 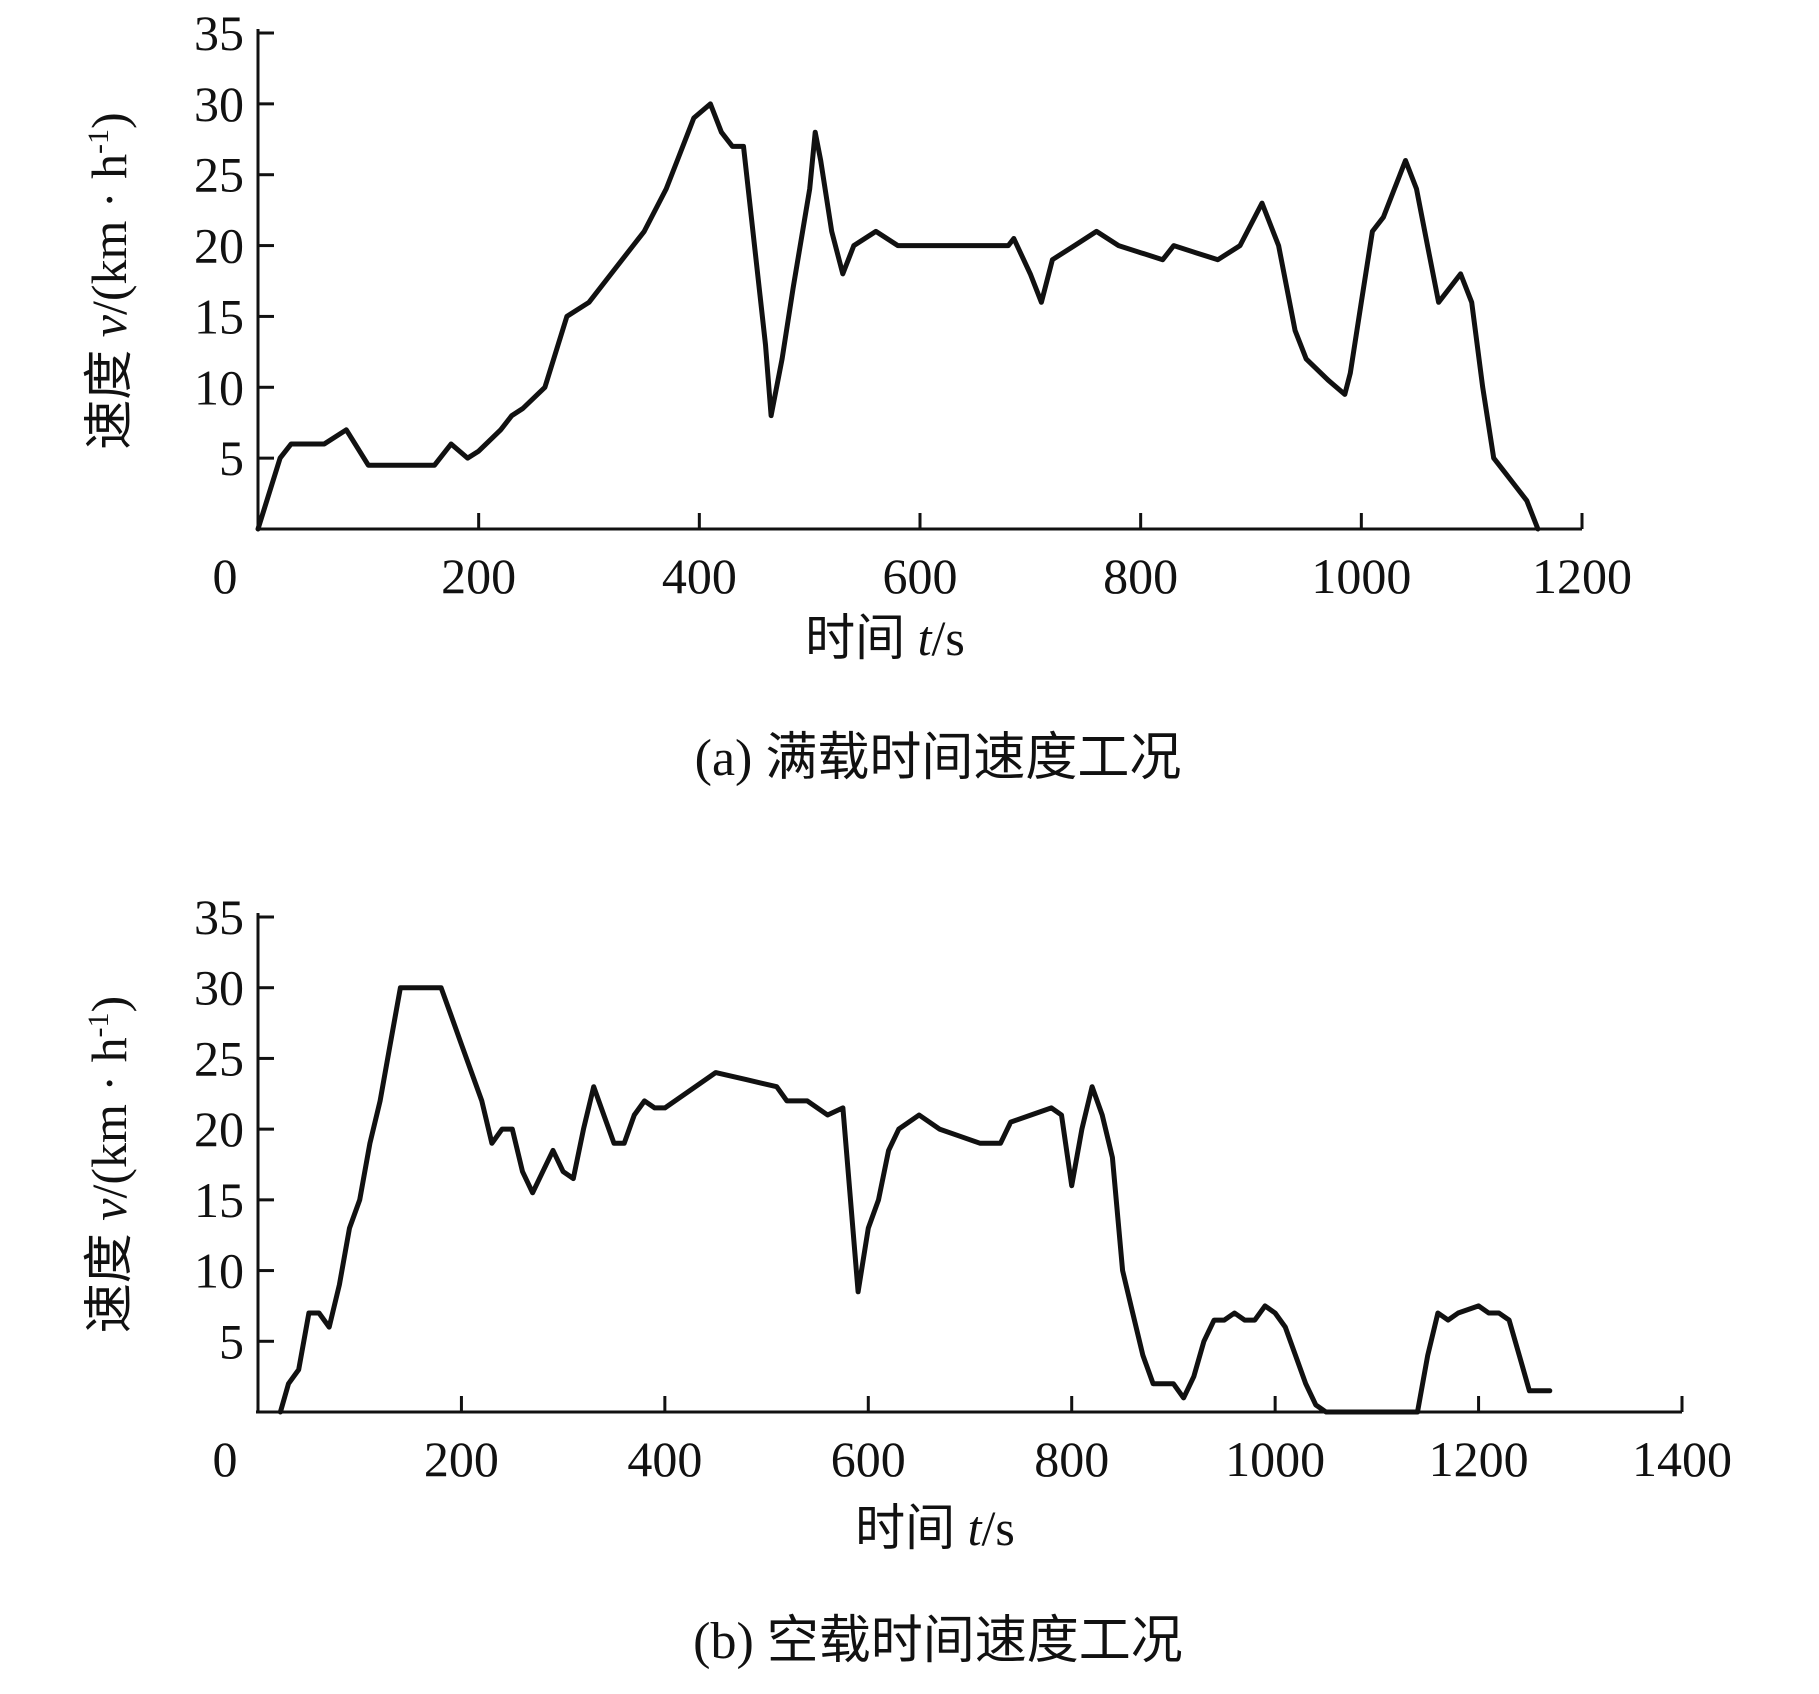 What do you see at coordinates (938, 1641) in the screenshot?
I see `chart-caption: (b) 空载时间速度工况` at bounding box center [938, 1641].